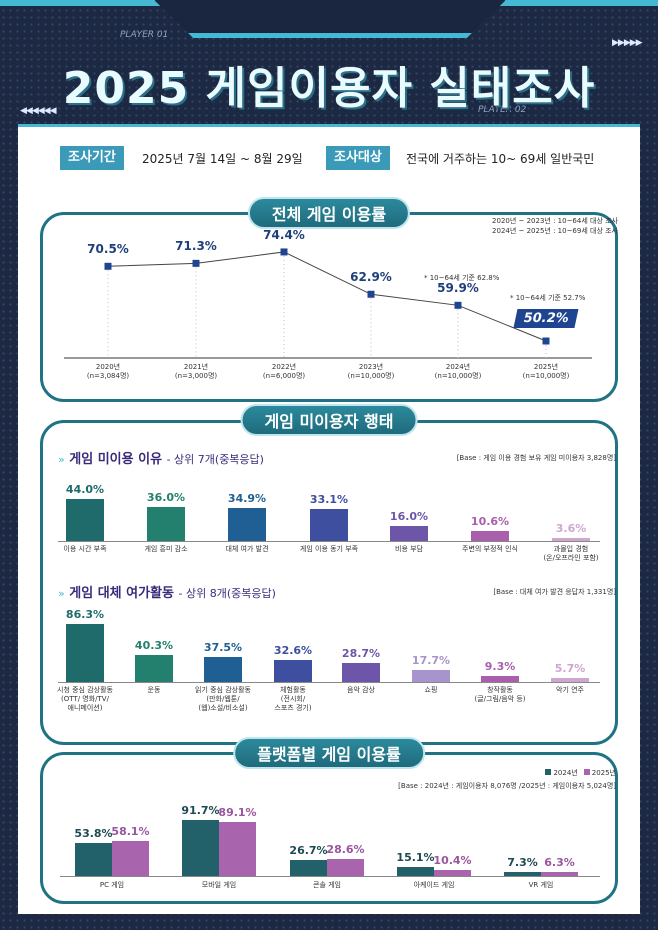 This screenshot has height=930, width=658. Describe the element at coordinates (490, 521) in the screenshot. I see `value-label: 10.6%` at that location.